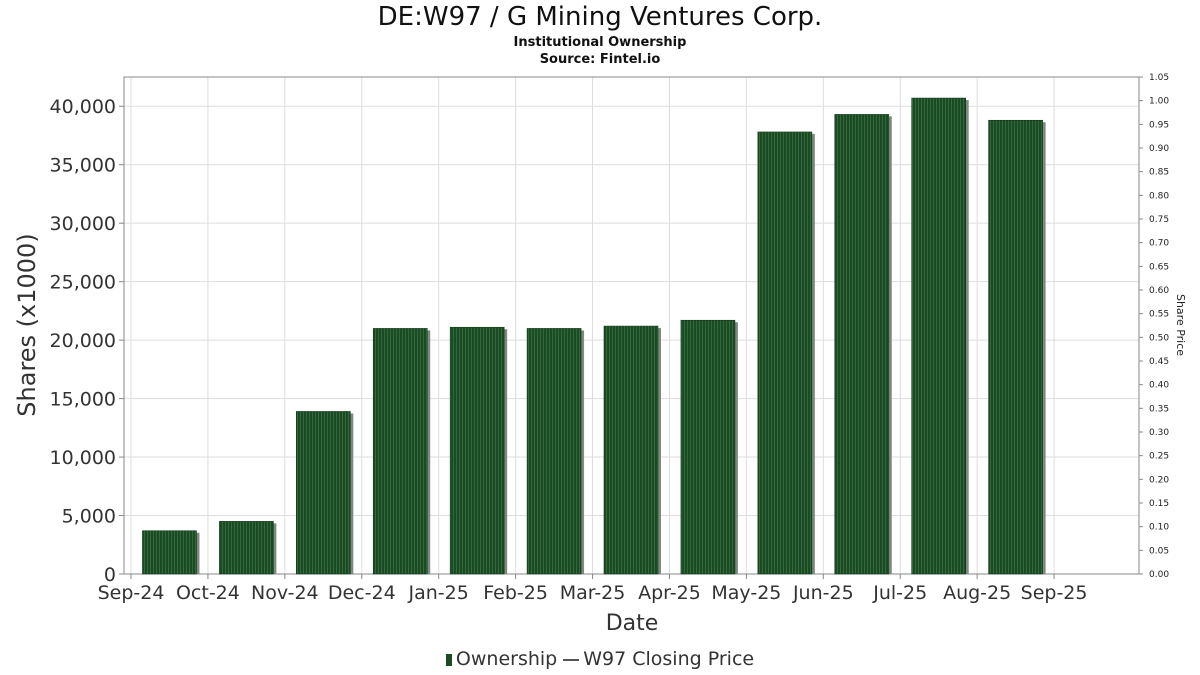  I want to click on y-axis-label: Shares (x1000), so click(27, 324).